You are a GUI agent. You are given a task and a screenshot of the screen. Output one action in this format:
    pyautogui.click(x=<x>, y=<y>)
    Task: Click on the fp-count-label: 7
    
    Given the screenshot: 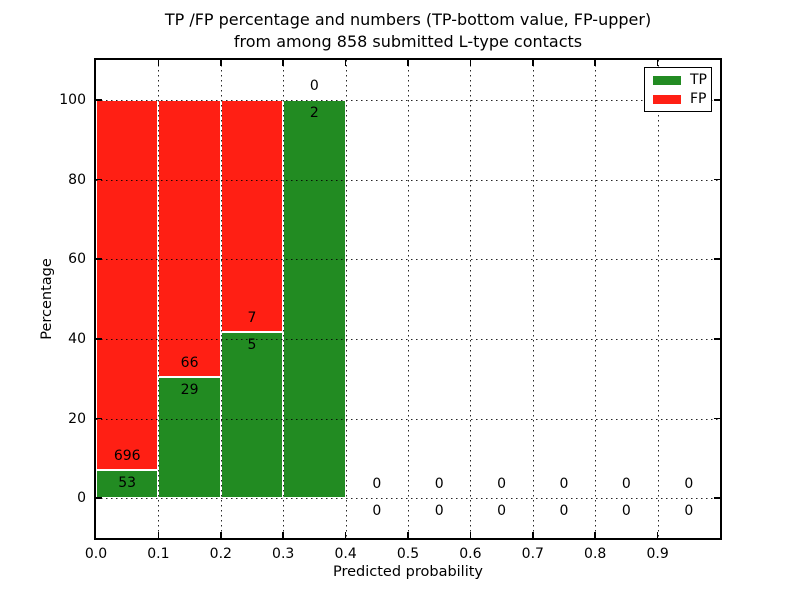 What is the action you would take?
    pyautogui.click(x=252, y=318)
    